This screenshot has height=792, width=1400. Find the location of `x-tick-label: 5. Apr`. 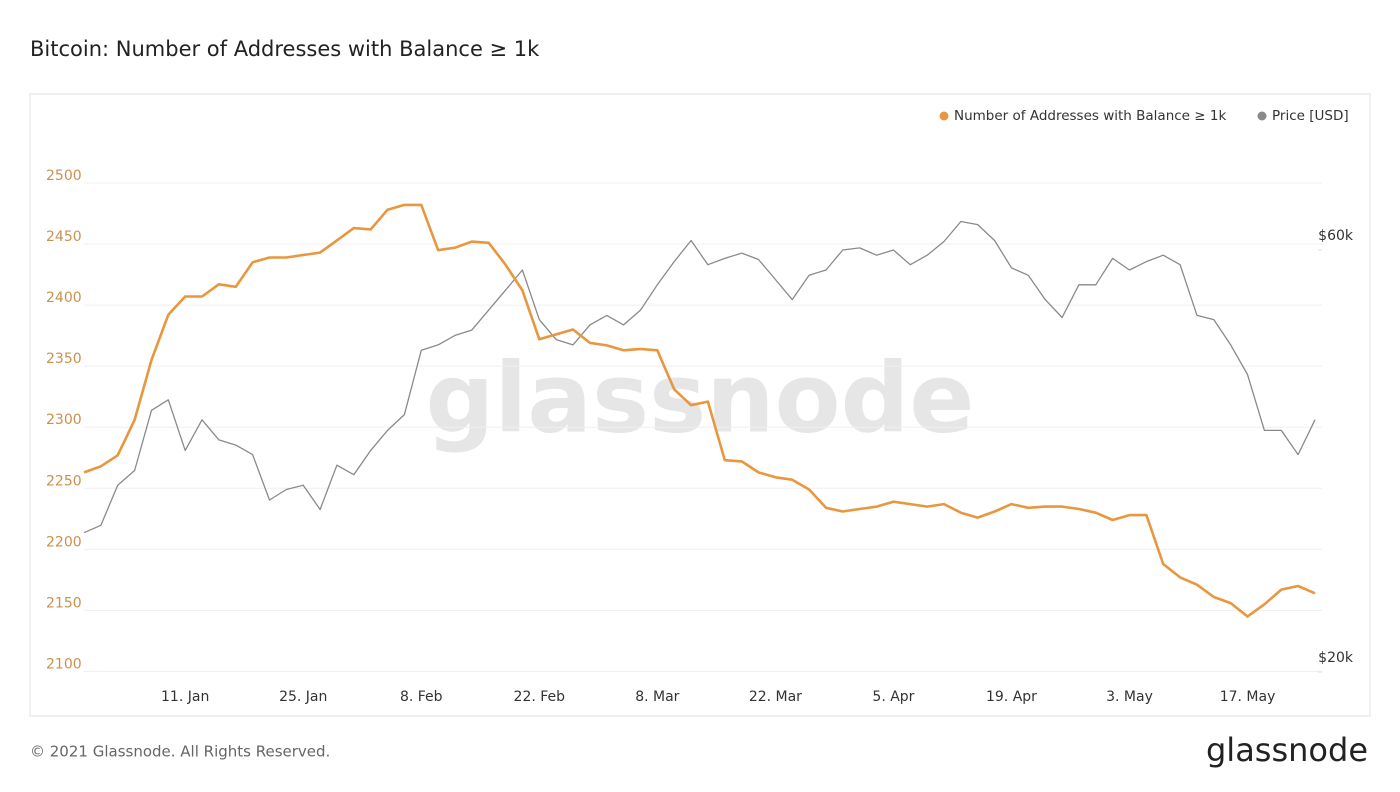

x-tick-label: 5. Apr is located at coordinates (893, 697).